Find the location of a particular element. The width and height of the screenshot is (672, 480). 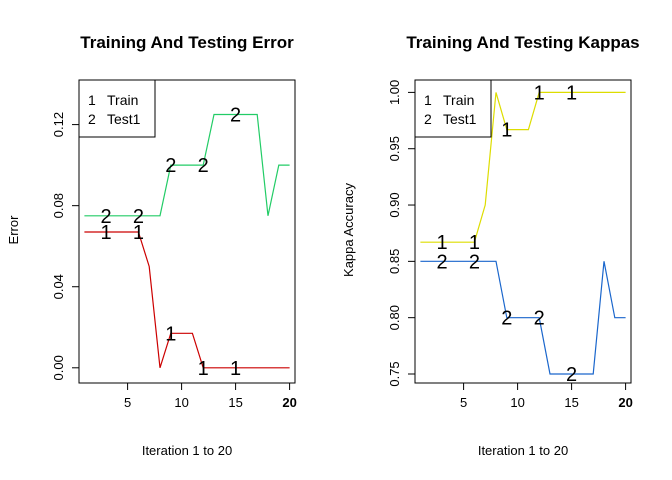

error-y-tick-label: 0.08 is located at coordinates (58, 205).